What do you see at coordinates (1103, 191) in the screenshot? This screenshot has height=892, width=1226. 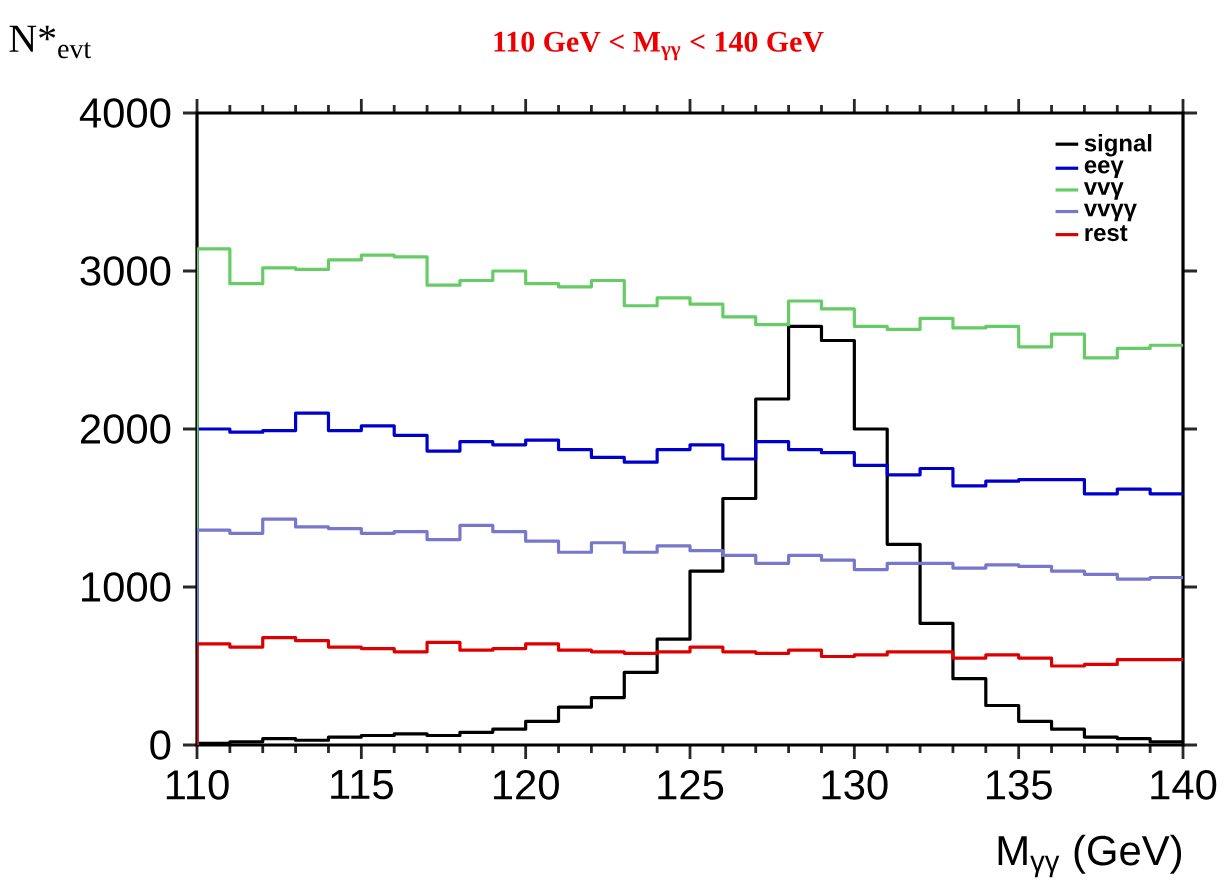 I see `legend-label: vvγ` at bounding box center [1103, 191].